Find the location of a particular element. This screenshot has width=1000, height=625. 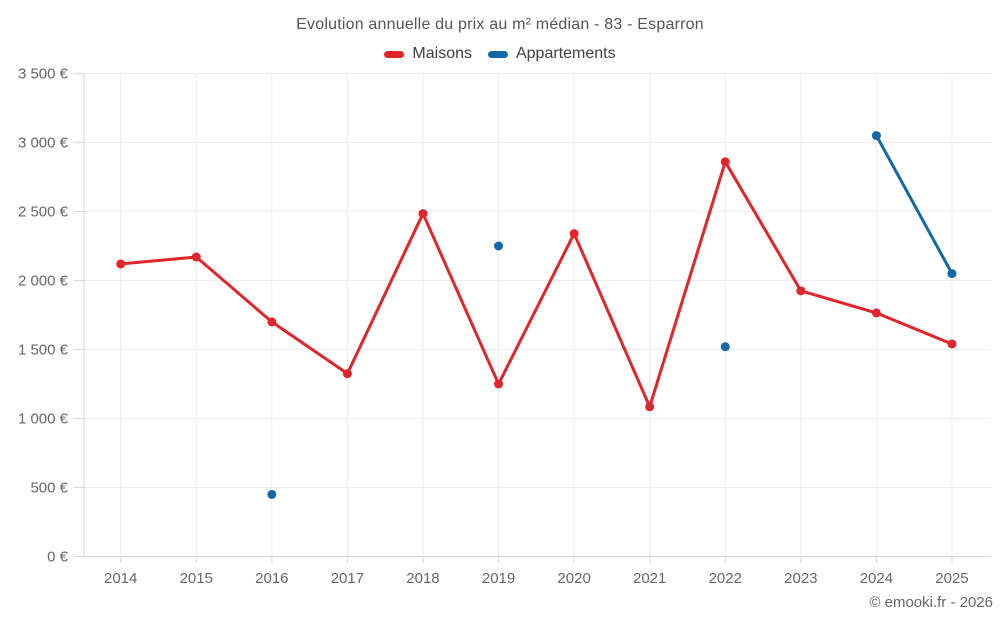

y-tick-label: 500 € is located at coordinates (49, 488).